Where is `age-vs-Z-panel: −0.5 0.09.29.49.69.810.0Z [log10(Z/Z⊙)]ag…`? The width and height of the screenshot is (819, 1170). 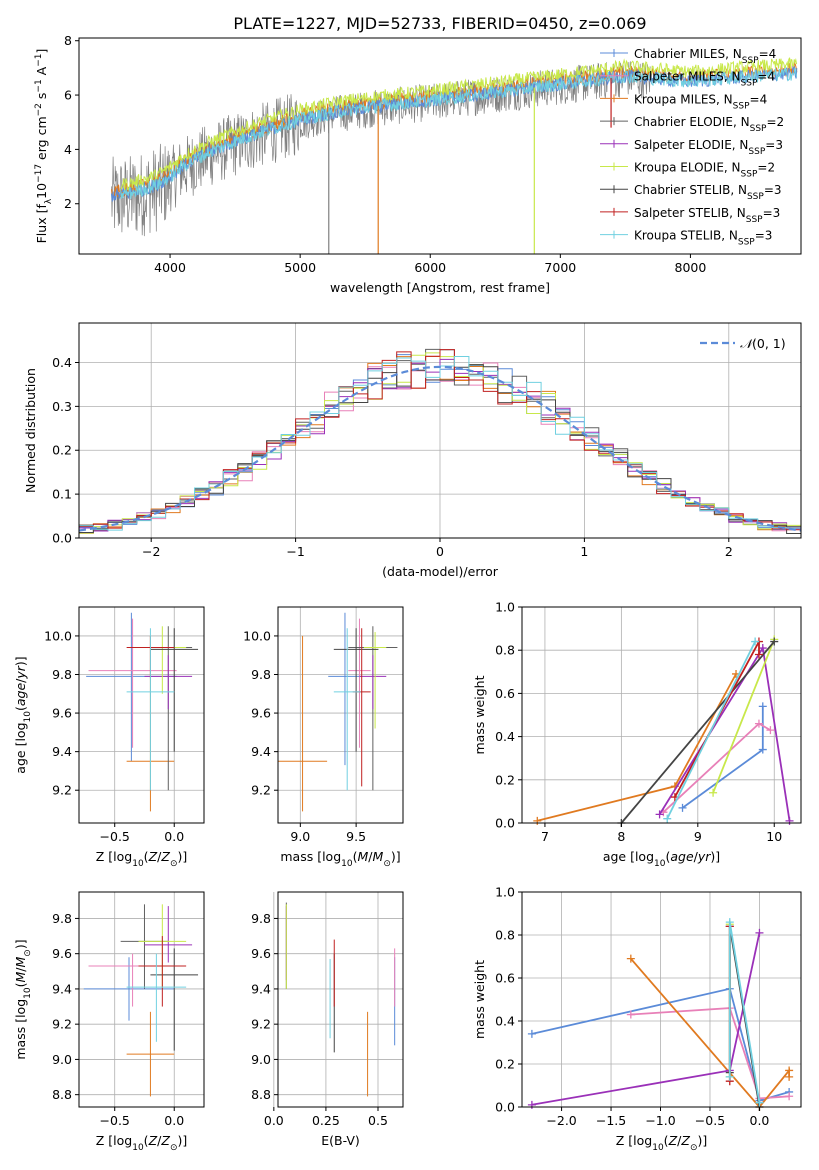
age-vs-Z-panel: −0.5 0.09.29.49.69.810.0Z [log10(Z/Z⊙)]ag… is located at coordinates (109, 737).